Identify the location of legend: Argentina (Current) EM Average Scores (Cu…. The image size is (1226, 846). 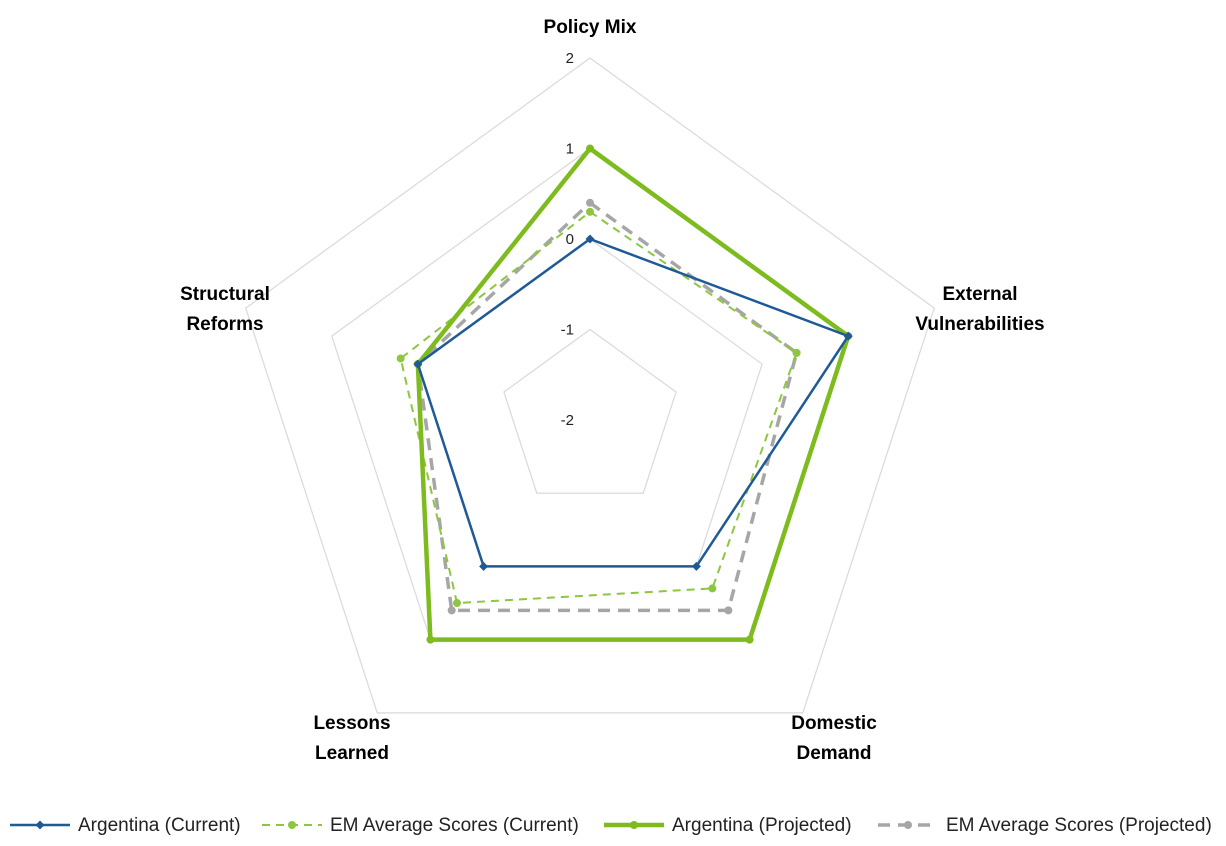
(611, 825).